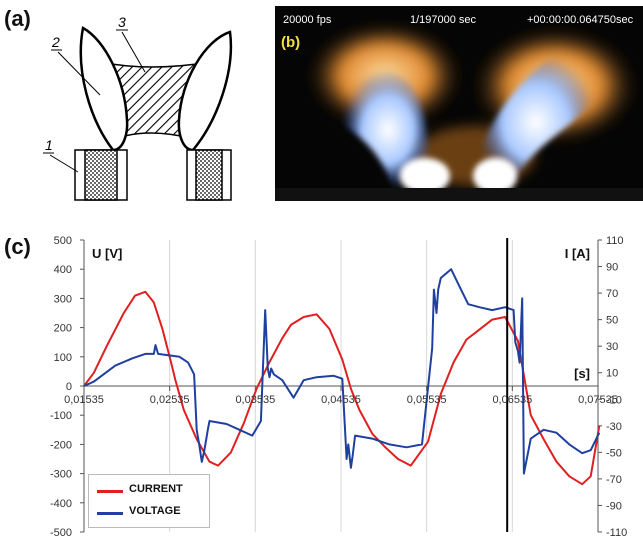 Image resolution: width=643 pixels, height=536 pixels. What do you see at coordinates (205, 91) in the screenshot?
I see `right-lobe` at bounding box center [205, 91].